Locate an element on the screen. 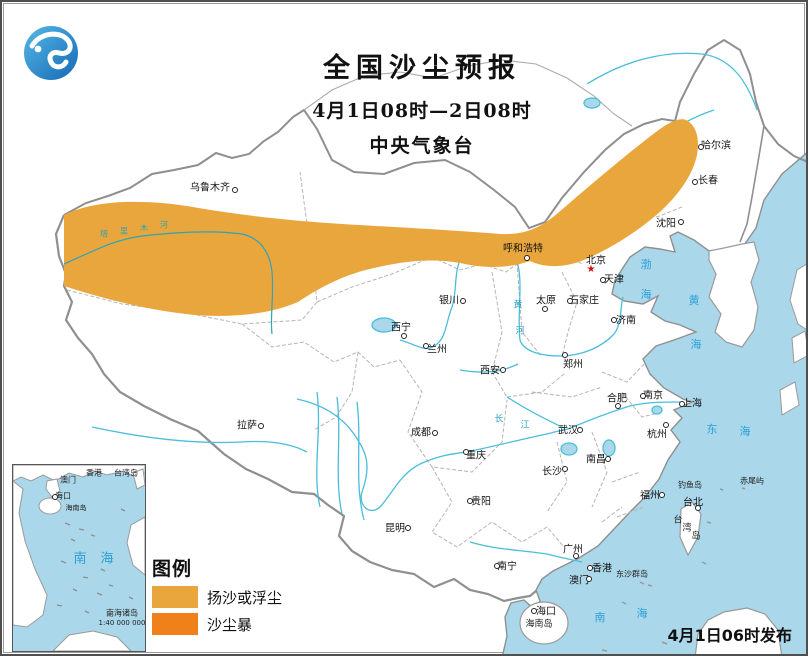 This screenshot has height=656, width=808. china-border-east is located at coordinates (752, 184).